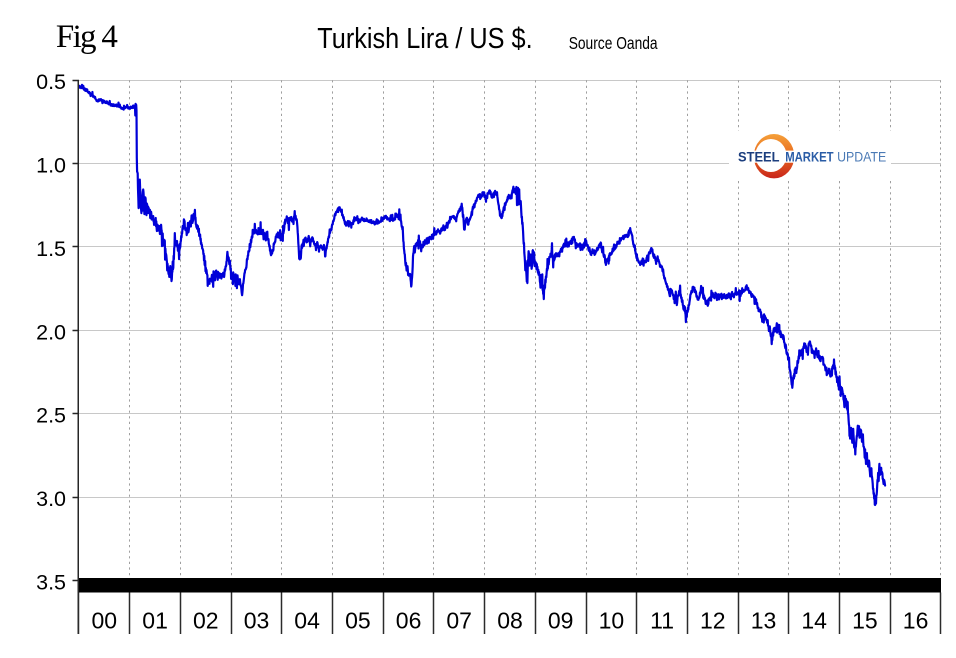 The width and height of the screenshot is (956, 658). I want to click on svg-text: 02, so click(206, 621).